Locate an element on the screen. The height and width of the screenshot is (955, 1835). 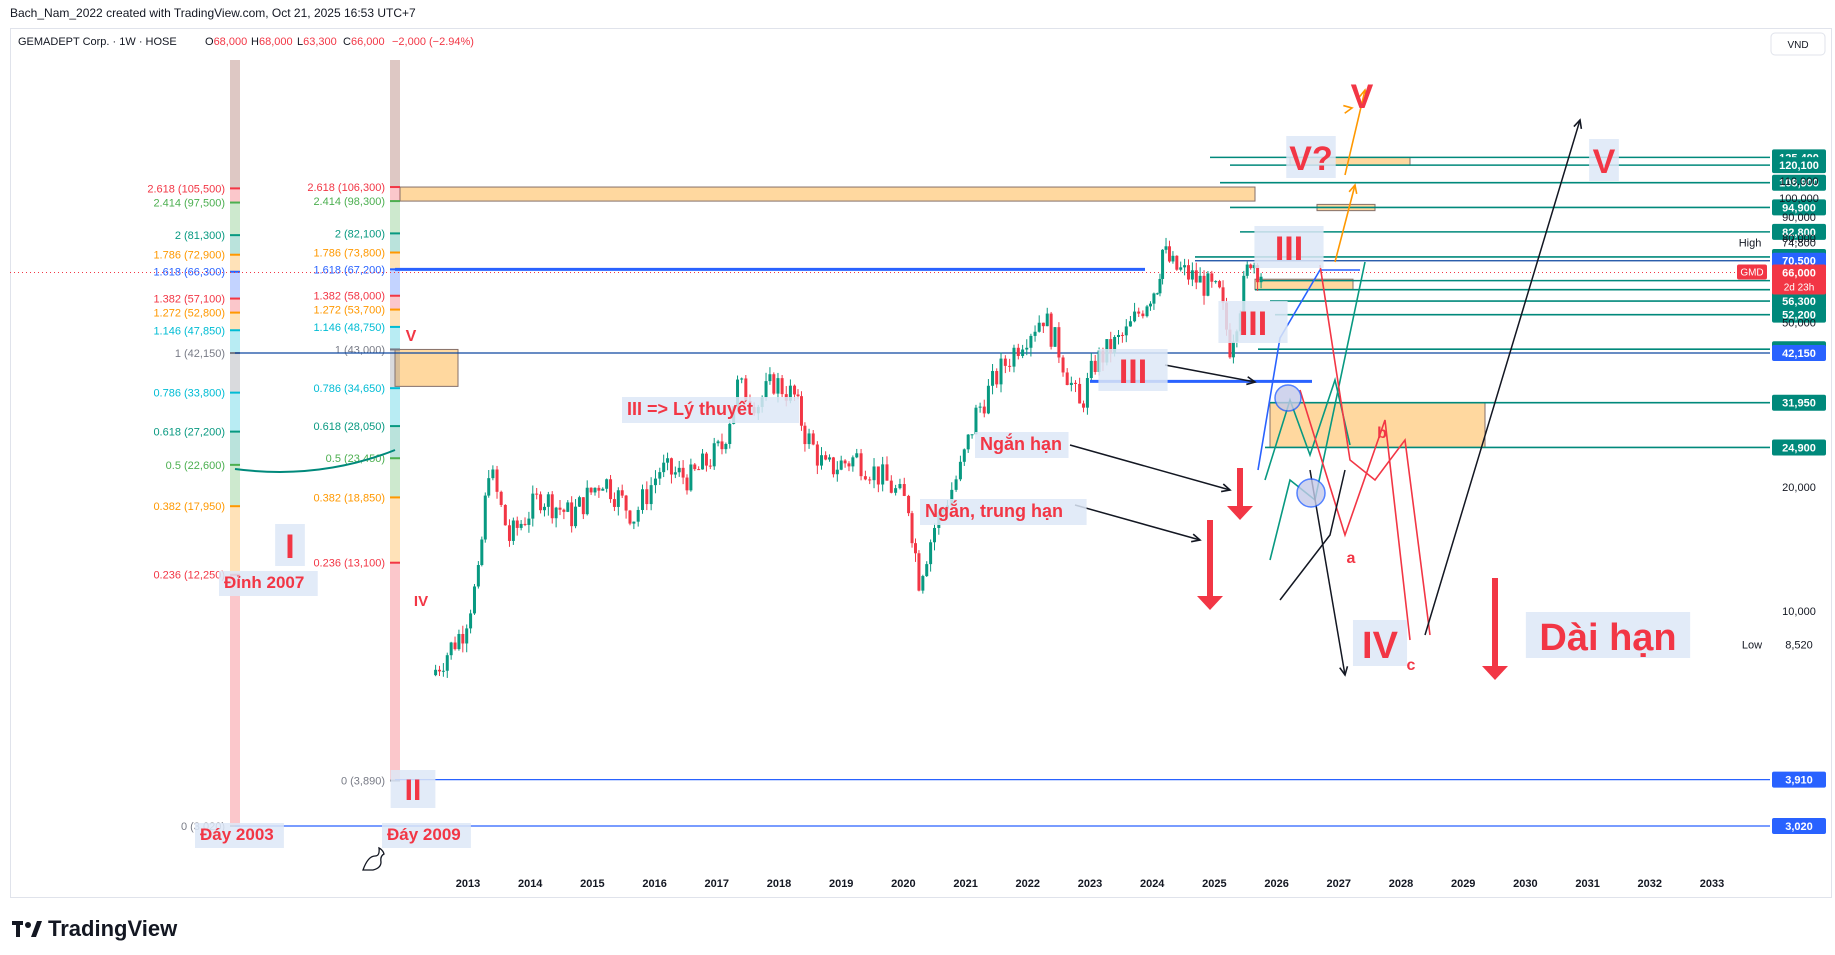
fib-2009-level-label: 2.618 (106,300) is located at coordinates (346, 188).